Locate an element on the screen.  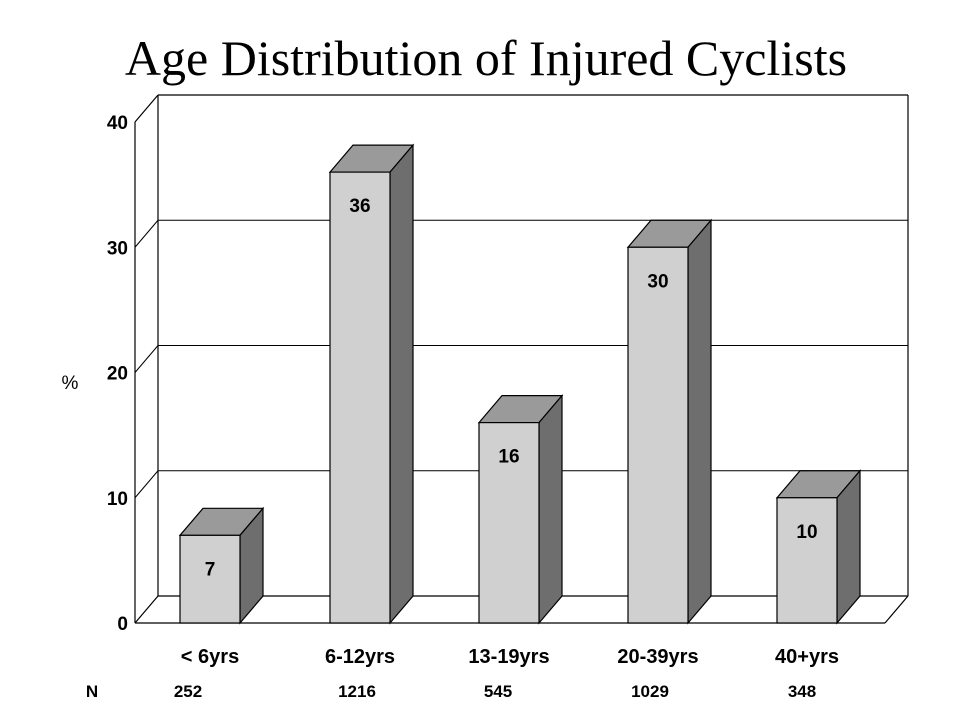
bar-value-label: 36 is located at coordinates (359, 206).